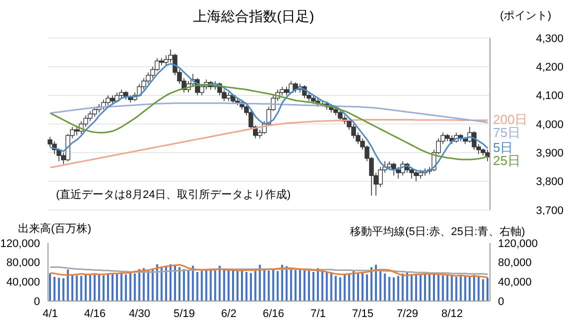  What do you see at coordinates (506, 161) in the screenshot?
I see `series-label: 25日` at bounding box center [506, 161].